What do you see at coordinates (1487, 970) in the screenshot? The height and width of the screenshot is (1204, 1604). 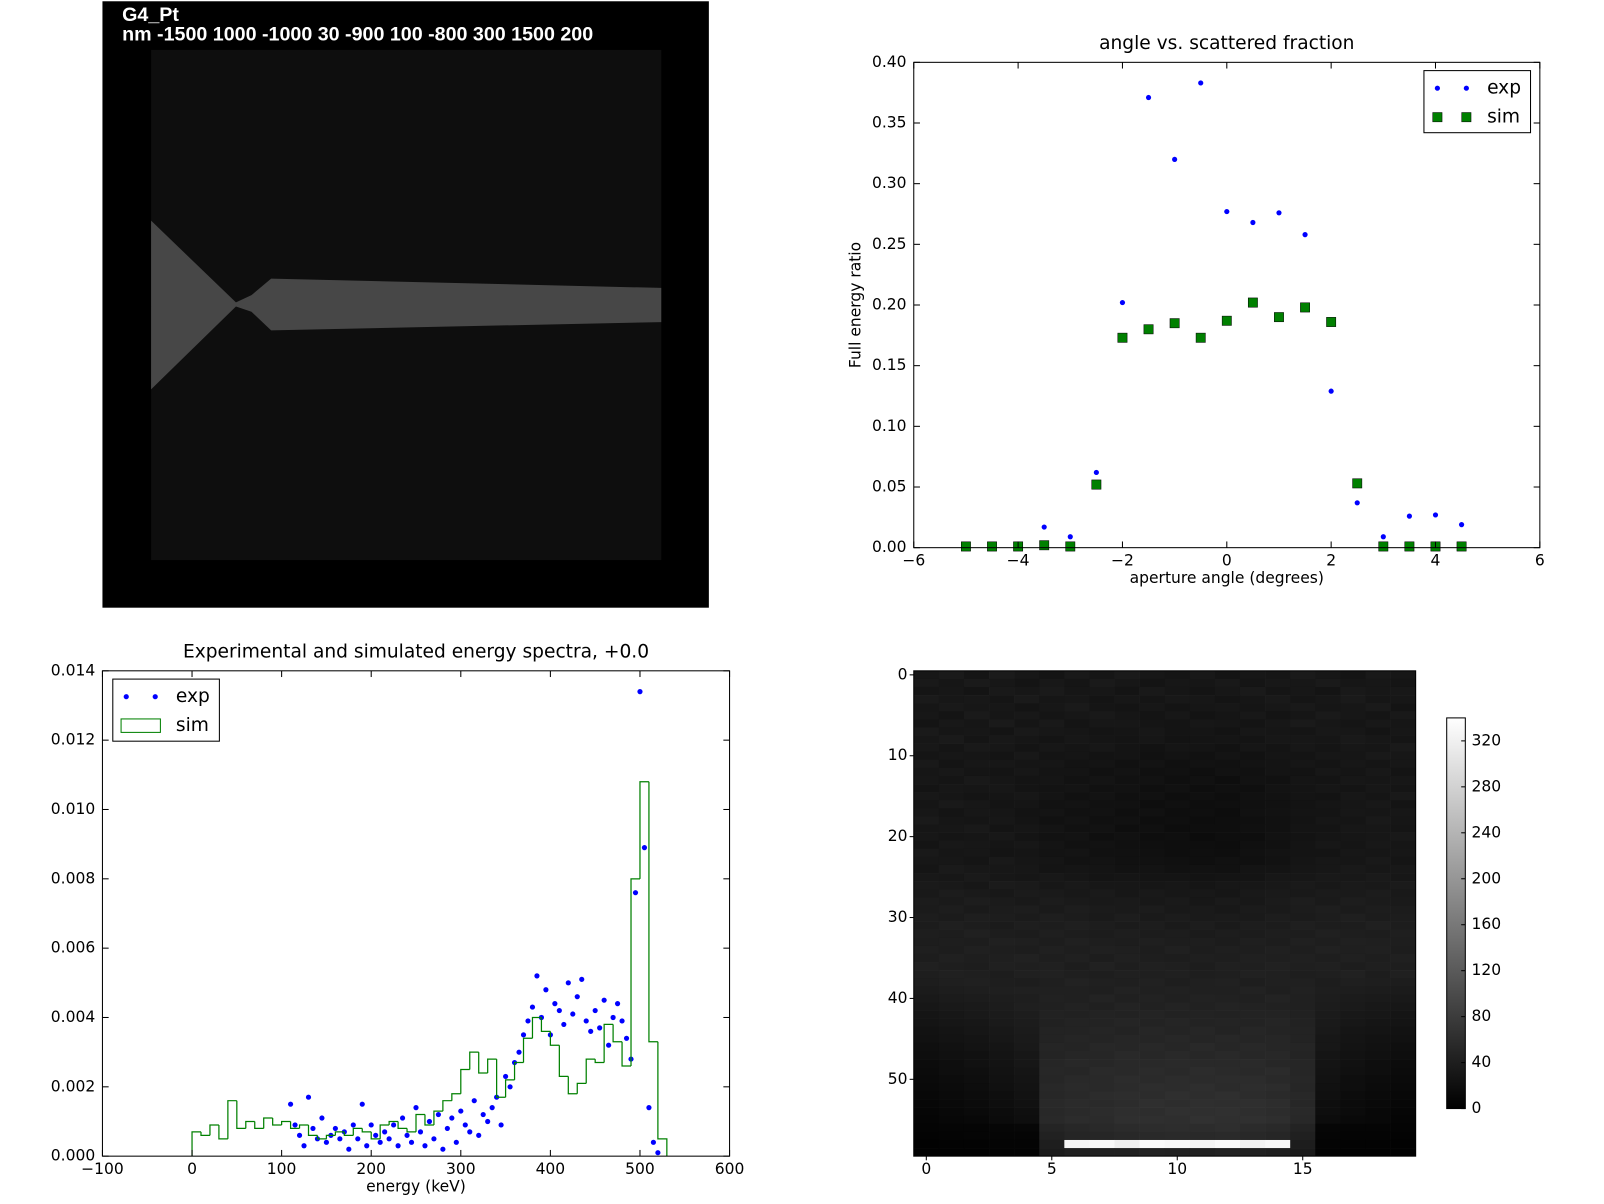 I see `colorbar-tick-label: 120` at bounding box center [1487, 970].